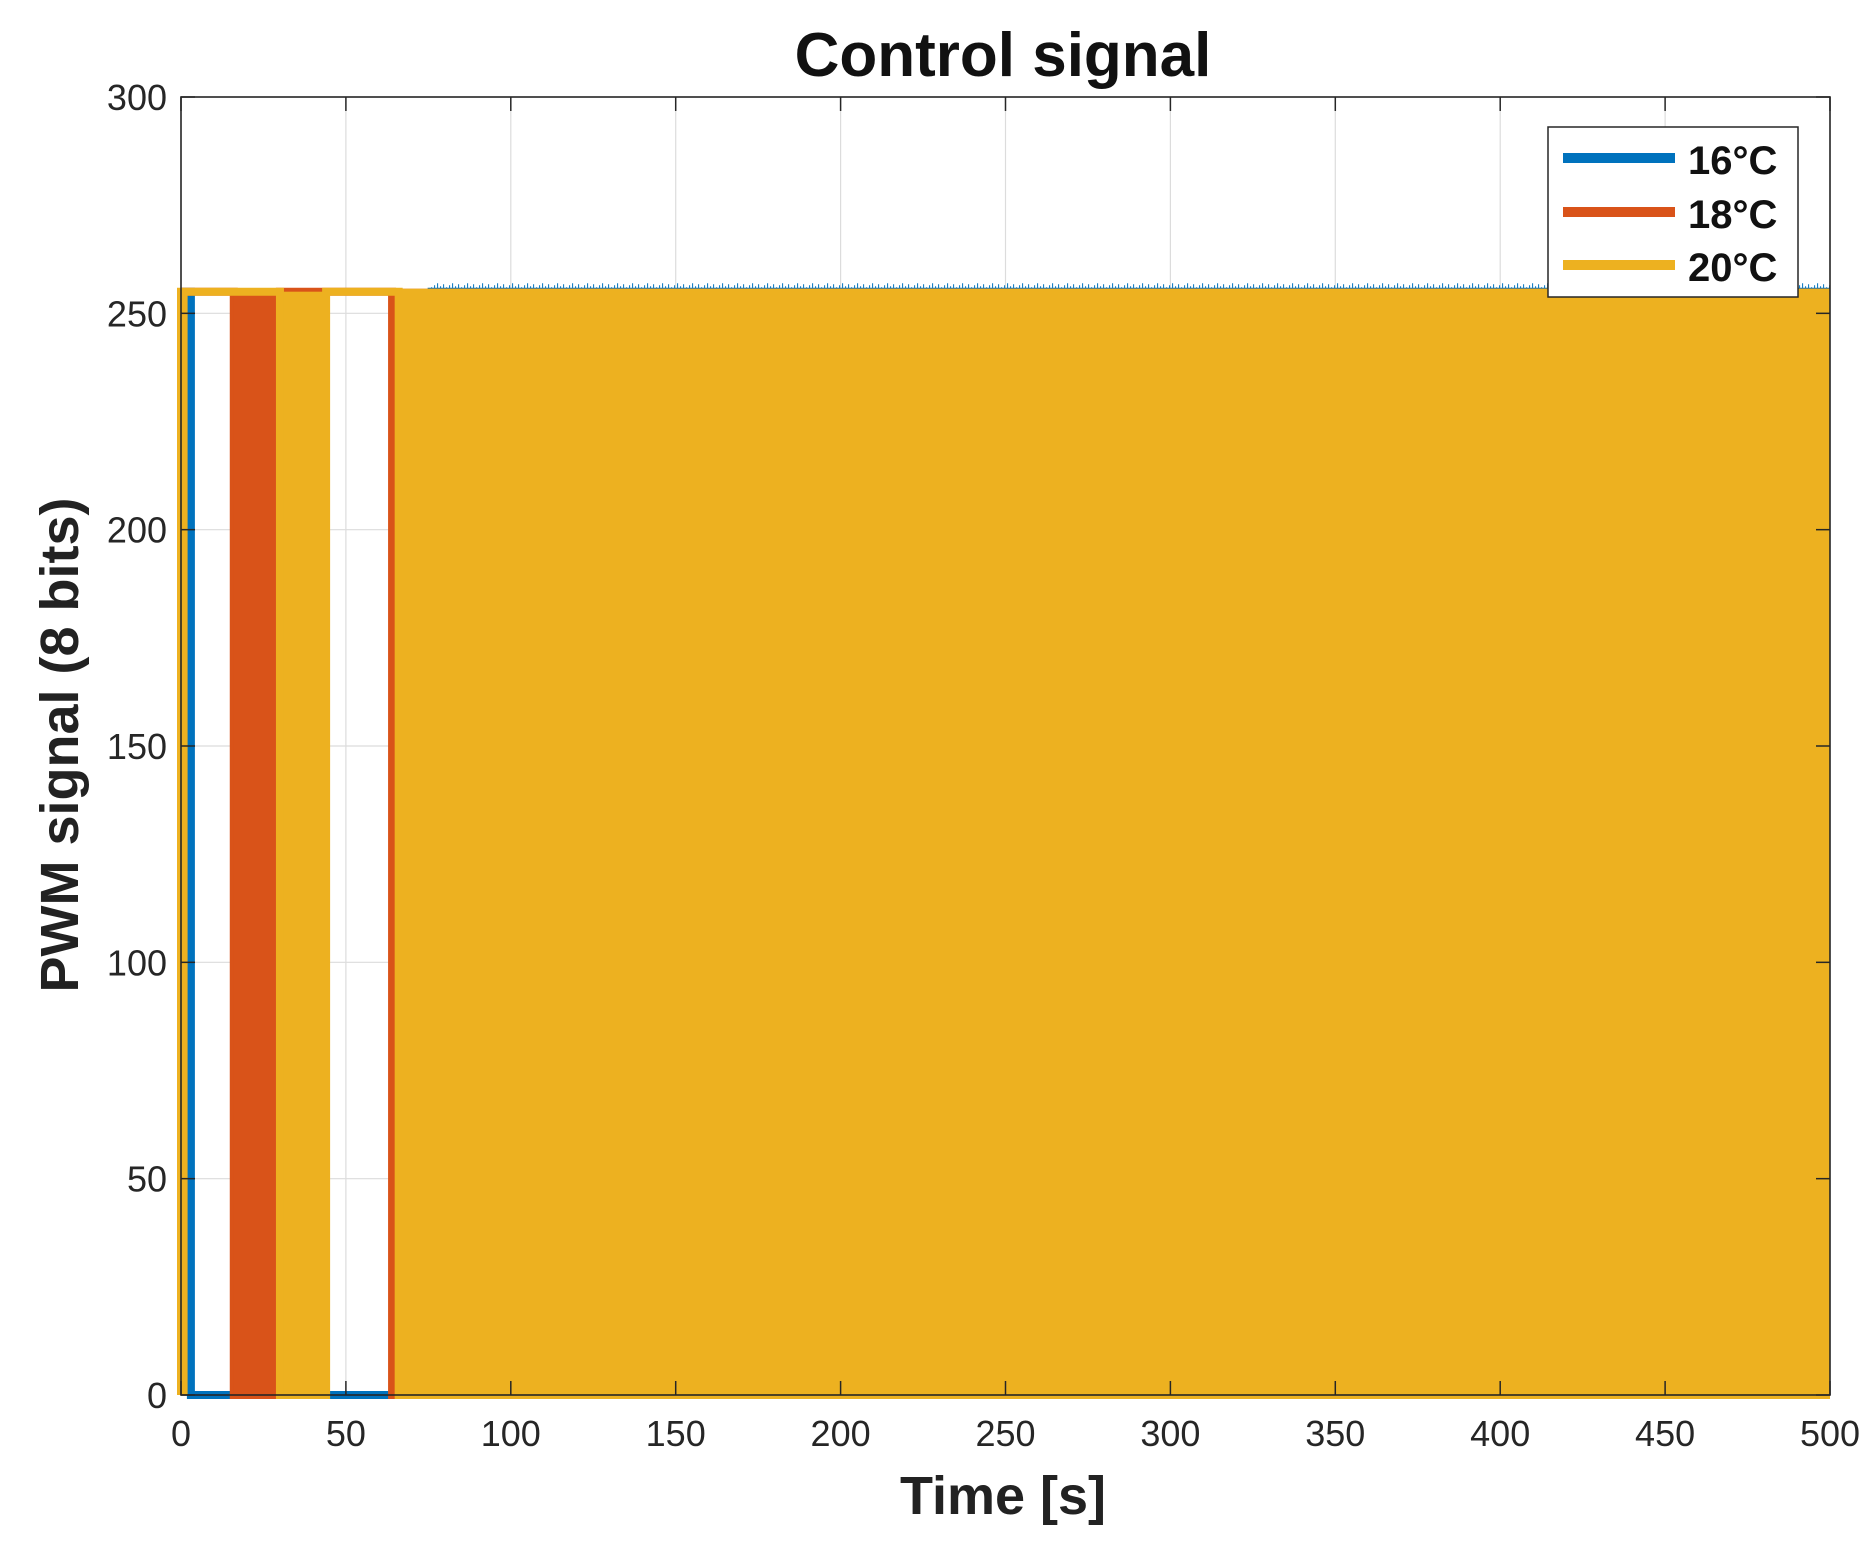 The width and height of the screenshot is (1876, 1557). I want to click on x-tick-label: 300, so click(1170, 1433).